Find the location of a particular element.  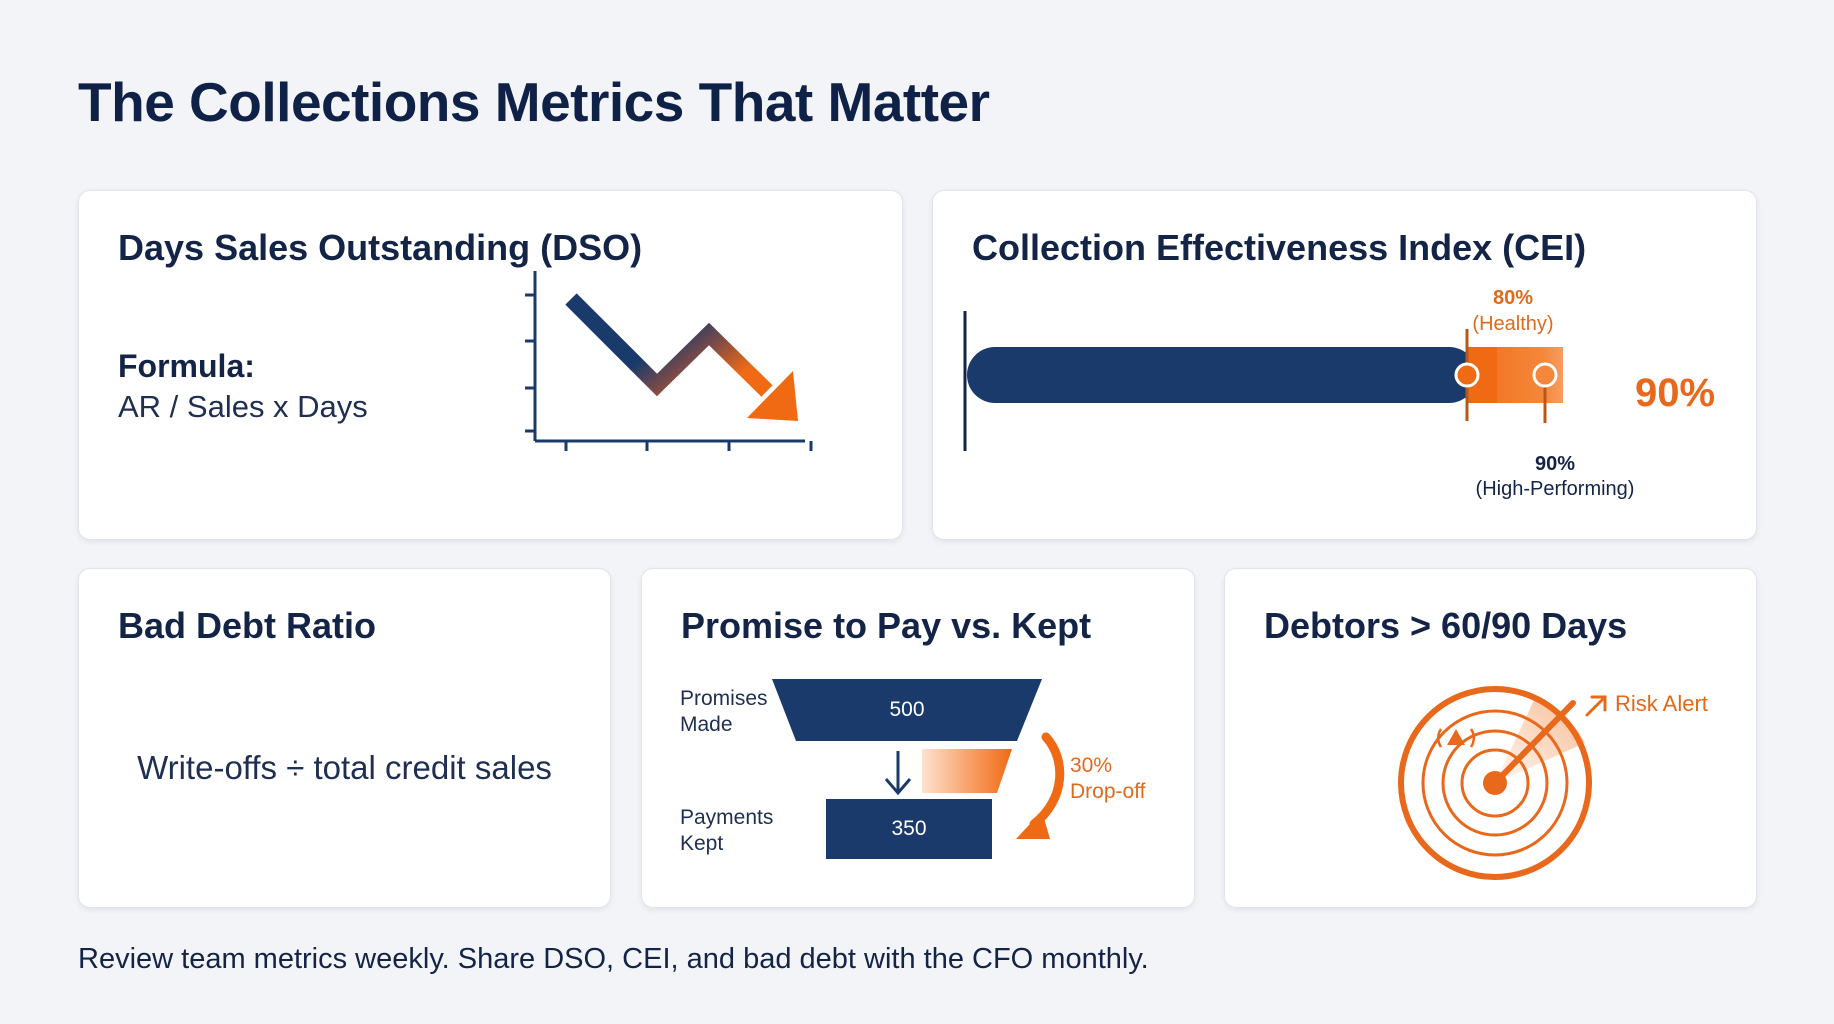

payments-kept-value: 350 is located at coordinates (909, 828).